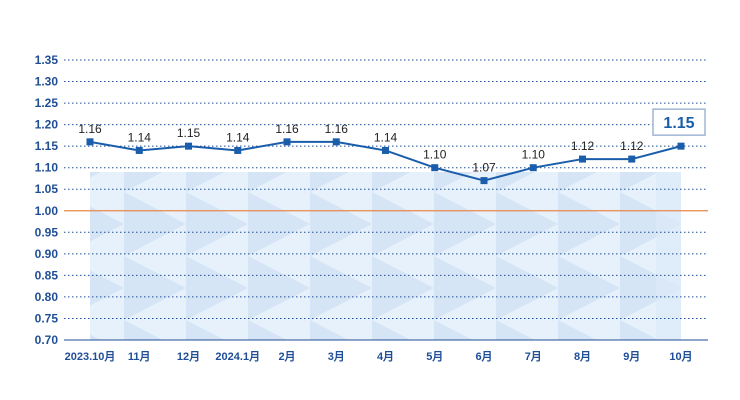 Image resolution: width=740 pixels, height=400 pixels. Describe the element at coordinates (47, 254) in the screenshot. I see `y-tick-label: 0.90` at that location.